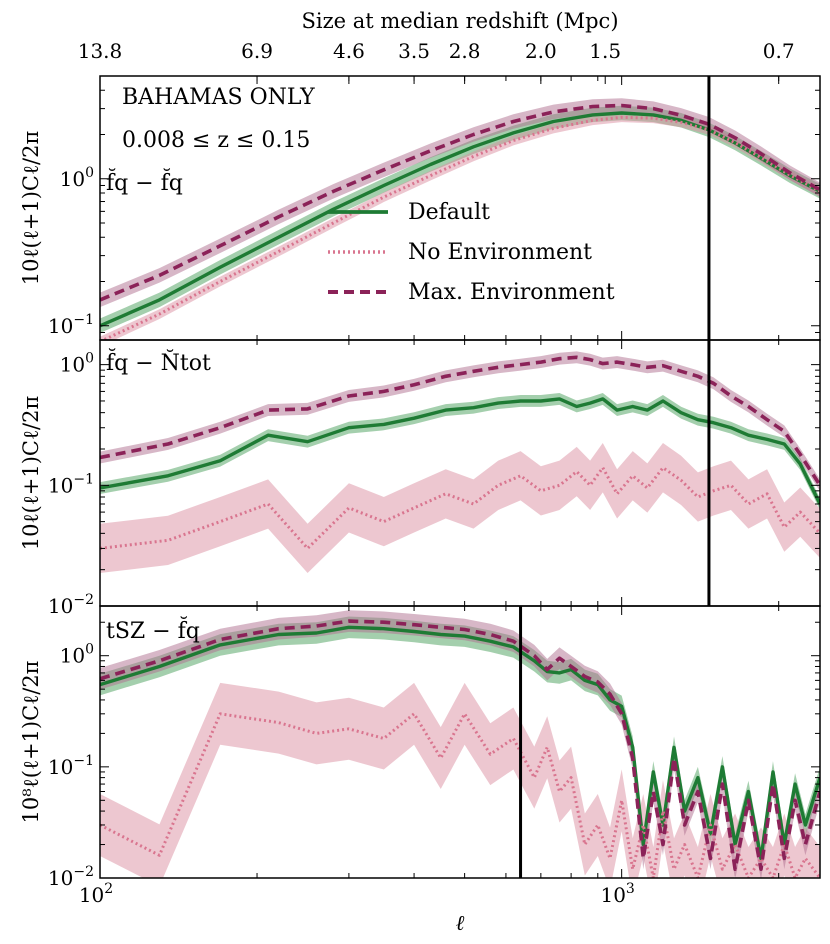 The height and width of the screenshot is (944, 830). What do you see at coordinates (465, 51) in the screenshot?
I see `top-tick-label: 2.8` at bounding box center [465, 51].